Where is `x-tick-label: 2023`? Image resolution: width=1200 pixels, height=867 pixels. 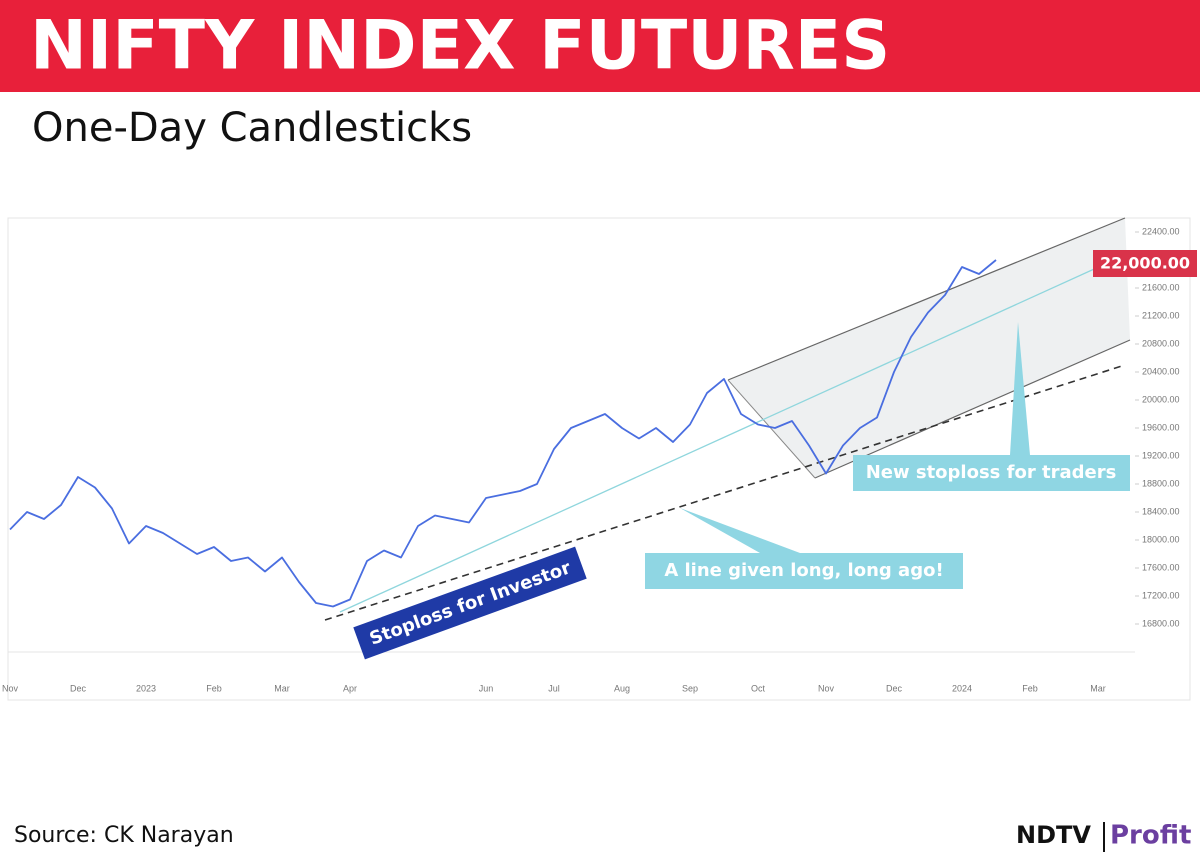
x-tick-label: 2023 is located at coordinates (146, 688).